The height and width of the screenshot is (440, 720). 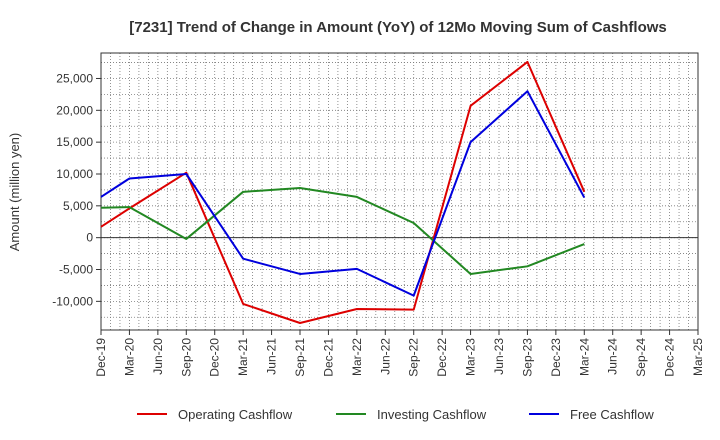 I want to click on x-tick-label: Mar-20, so click(x=129, y=357).